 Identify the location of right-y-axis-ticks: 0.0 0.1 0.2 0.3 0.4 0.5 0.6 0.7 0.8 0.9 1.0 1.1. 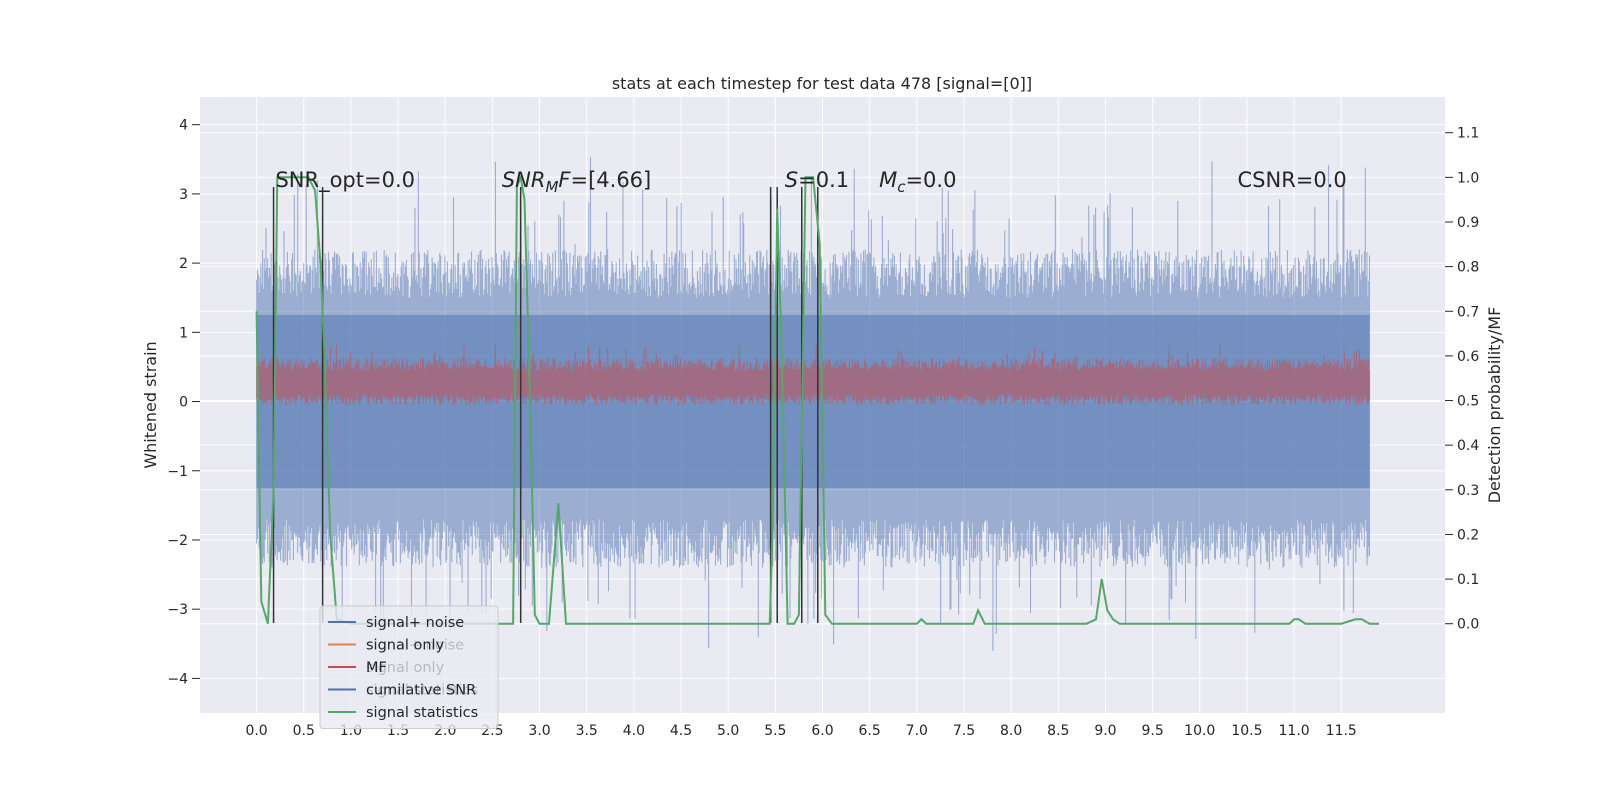
(1462, 379).